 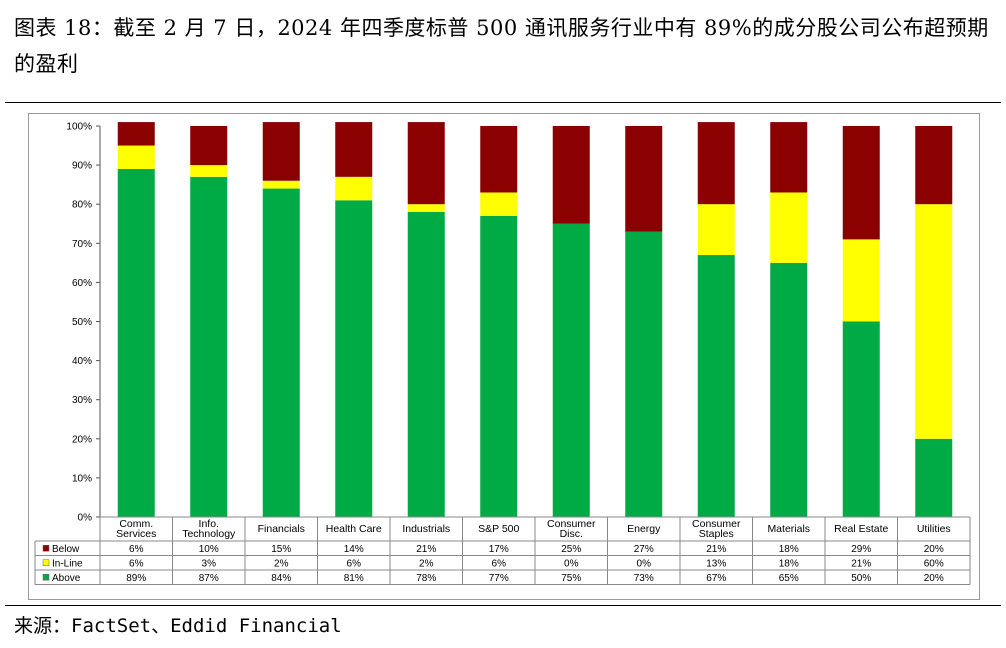 What do you see at coordinates (789, 549) in the screenshot?
I see `data-label-below: 18%` at bounding box center [789, 549].